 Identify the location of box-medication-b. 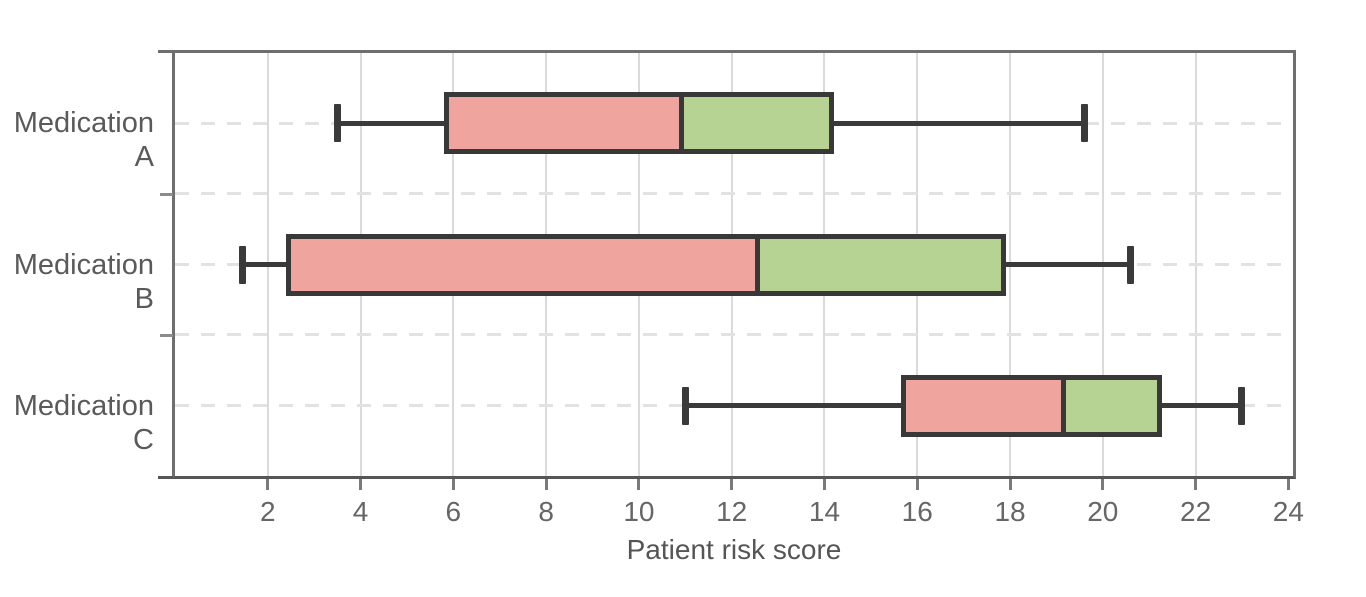
(646, 264).